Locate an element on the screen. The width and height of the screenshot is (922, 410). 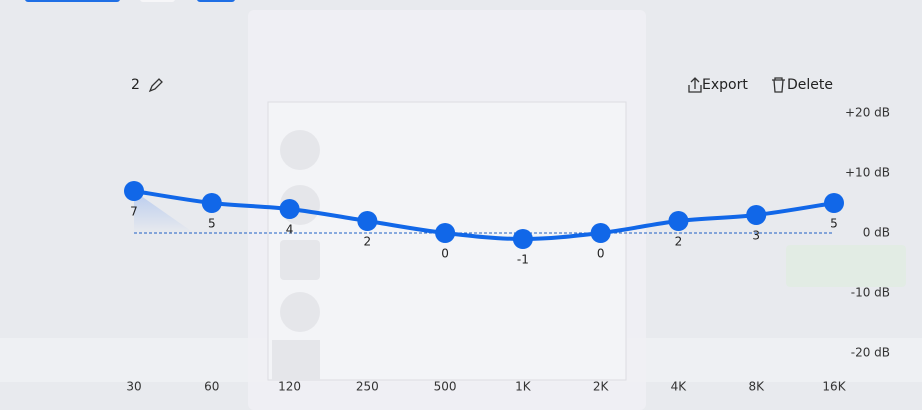
x-tick-label: 8K is located at coordinates (756, 387).